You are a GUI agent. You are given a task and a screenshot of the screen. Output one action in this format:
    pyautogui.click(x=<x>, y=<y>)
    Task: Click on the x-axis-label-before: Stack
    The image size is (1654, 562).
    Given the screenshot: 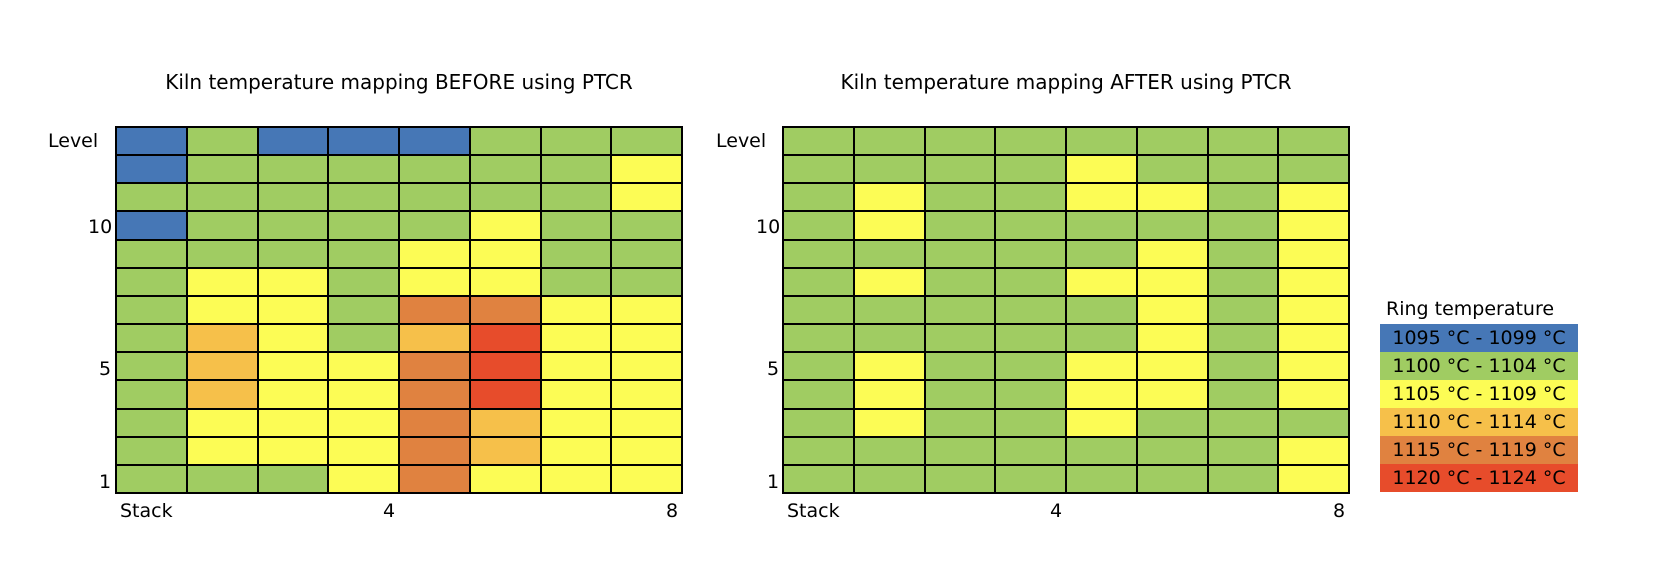 What is the action you would take?
    pyautogui.click(x=146, y=511)
    